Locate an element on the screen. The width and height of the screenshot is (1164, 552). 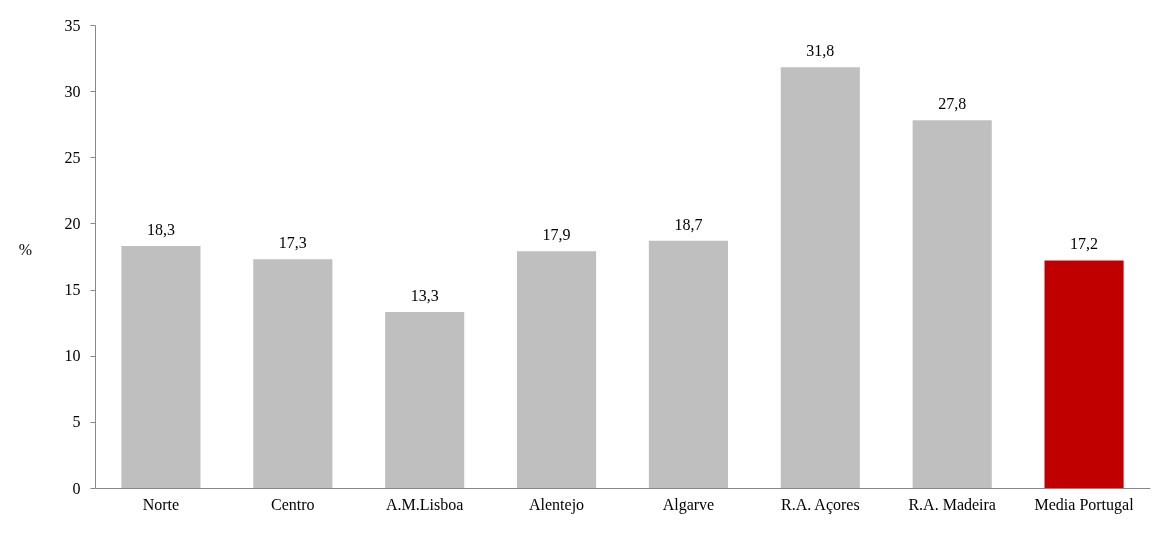
y-tick-label: 0 is located at coordinates (76, 488).